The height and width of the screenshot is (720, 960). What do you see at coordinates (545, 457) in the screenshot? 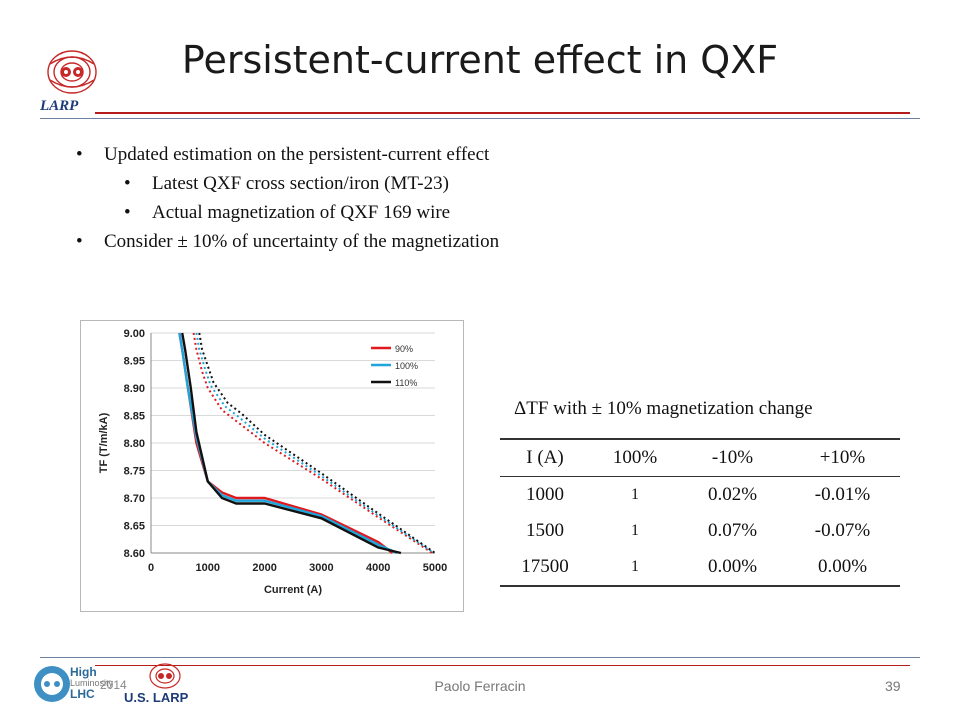
I see `table-header-cell: I (A)` at bounding box center [545, 457].